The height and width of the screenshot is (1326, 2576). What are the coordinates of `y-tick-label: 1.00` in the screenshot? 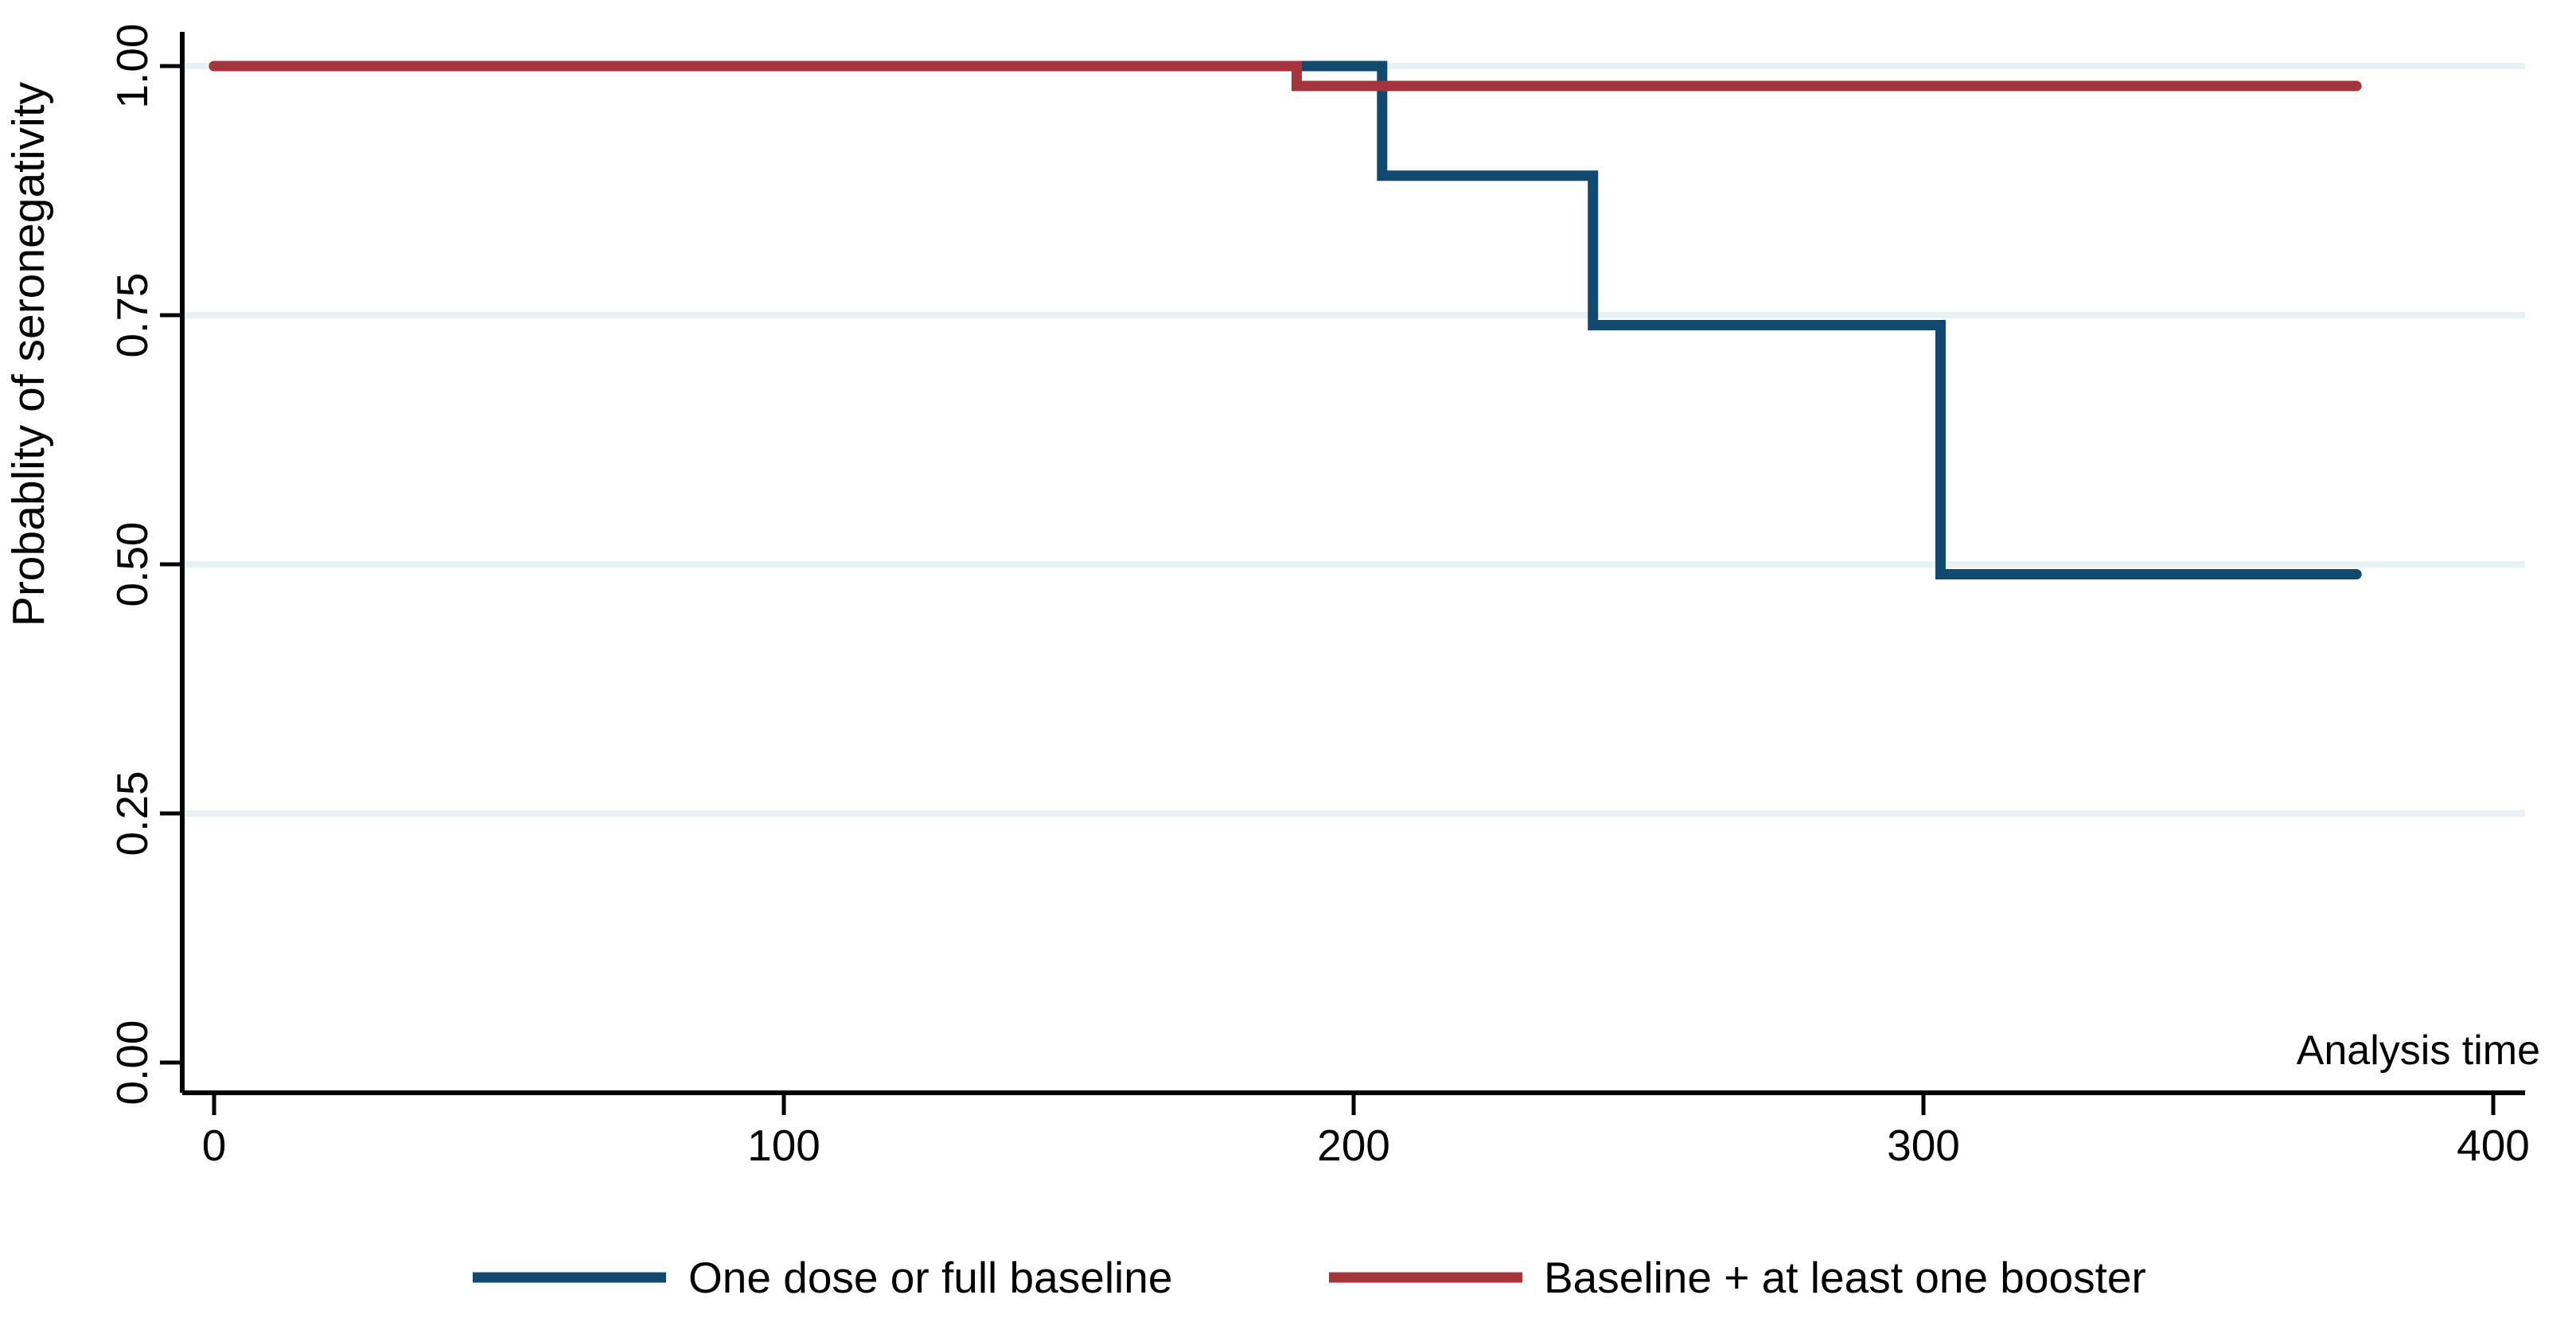 It's located at (132, 65).